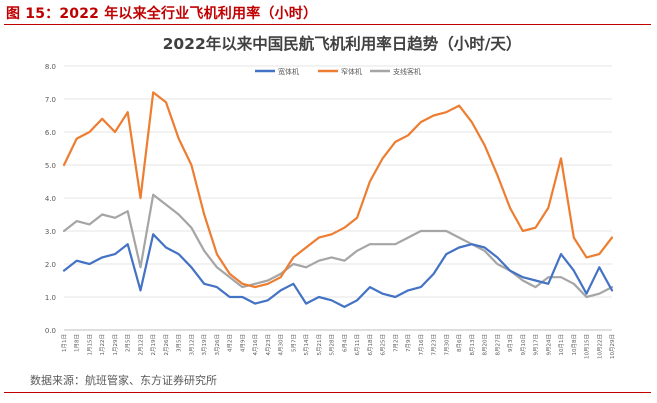 This screenshot has width=657, height=403. I want to click on figure-caption: 图 15：2022 年以来全行业飞机利用率（小时）, so click(162, 14).